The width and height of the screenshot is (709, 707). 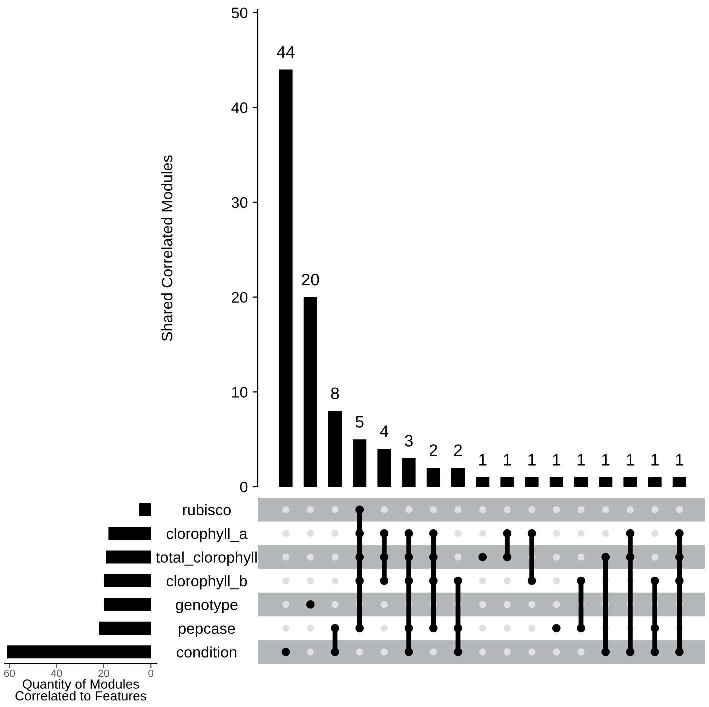 What do you see at coordinates (240, 202) in the screenshot?
I see `y-tick-label: 30` at bounding box center [240, 202].